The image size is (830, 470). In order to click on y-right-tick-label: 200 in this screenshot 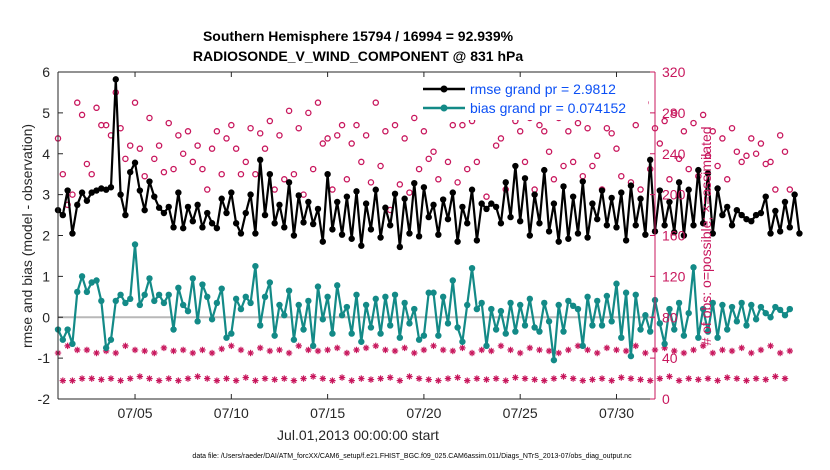, I will do `click(674, 195)`.